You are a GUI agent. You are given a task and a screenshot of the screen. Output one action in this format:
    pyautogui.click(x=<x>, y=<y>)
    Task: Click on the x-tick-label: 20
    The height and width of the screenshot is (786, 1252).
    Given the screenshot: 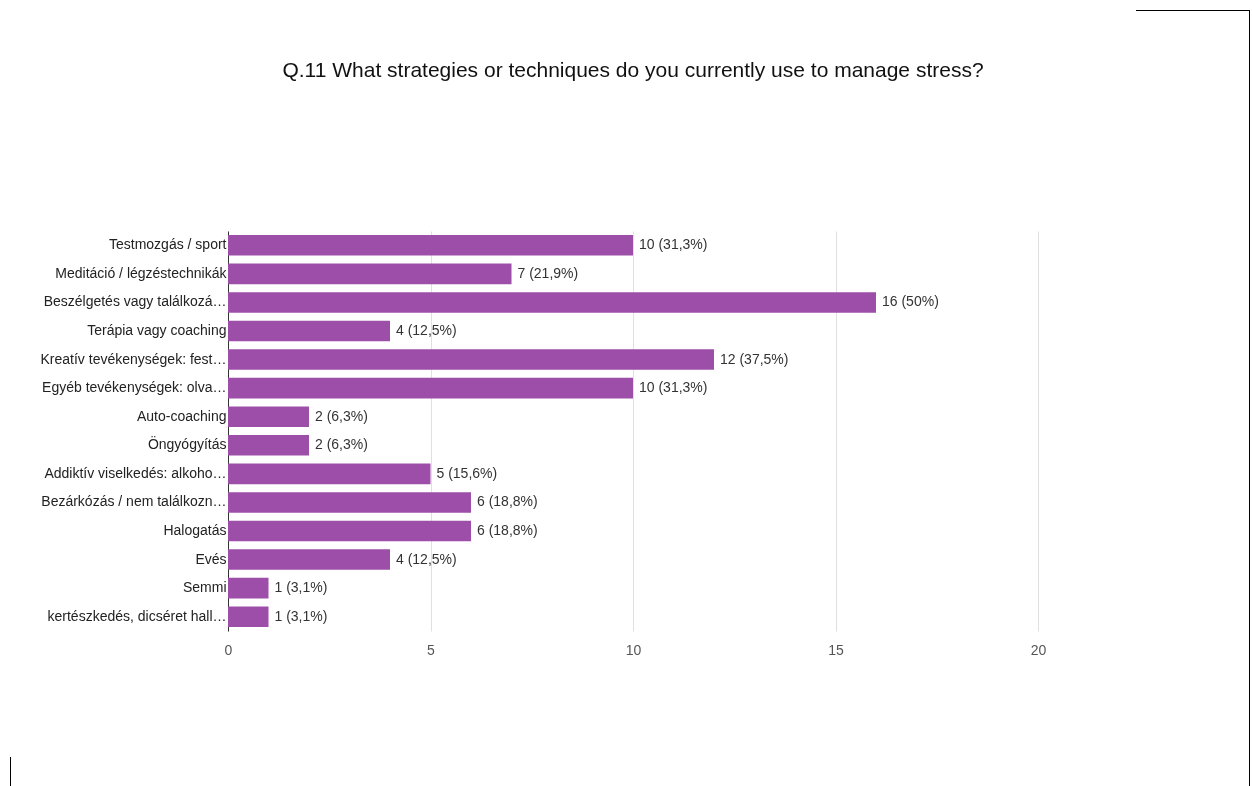 What is the action you would take?
    pyautogui.click(x=1038, y=649)
    